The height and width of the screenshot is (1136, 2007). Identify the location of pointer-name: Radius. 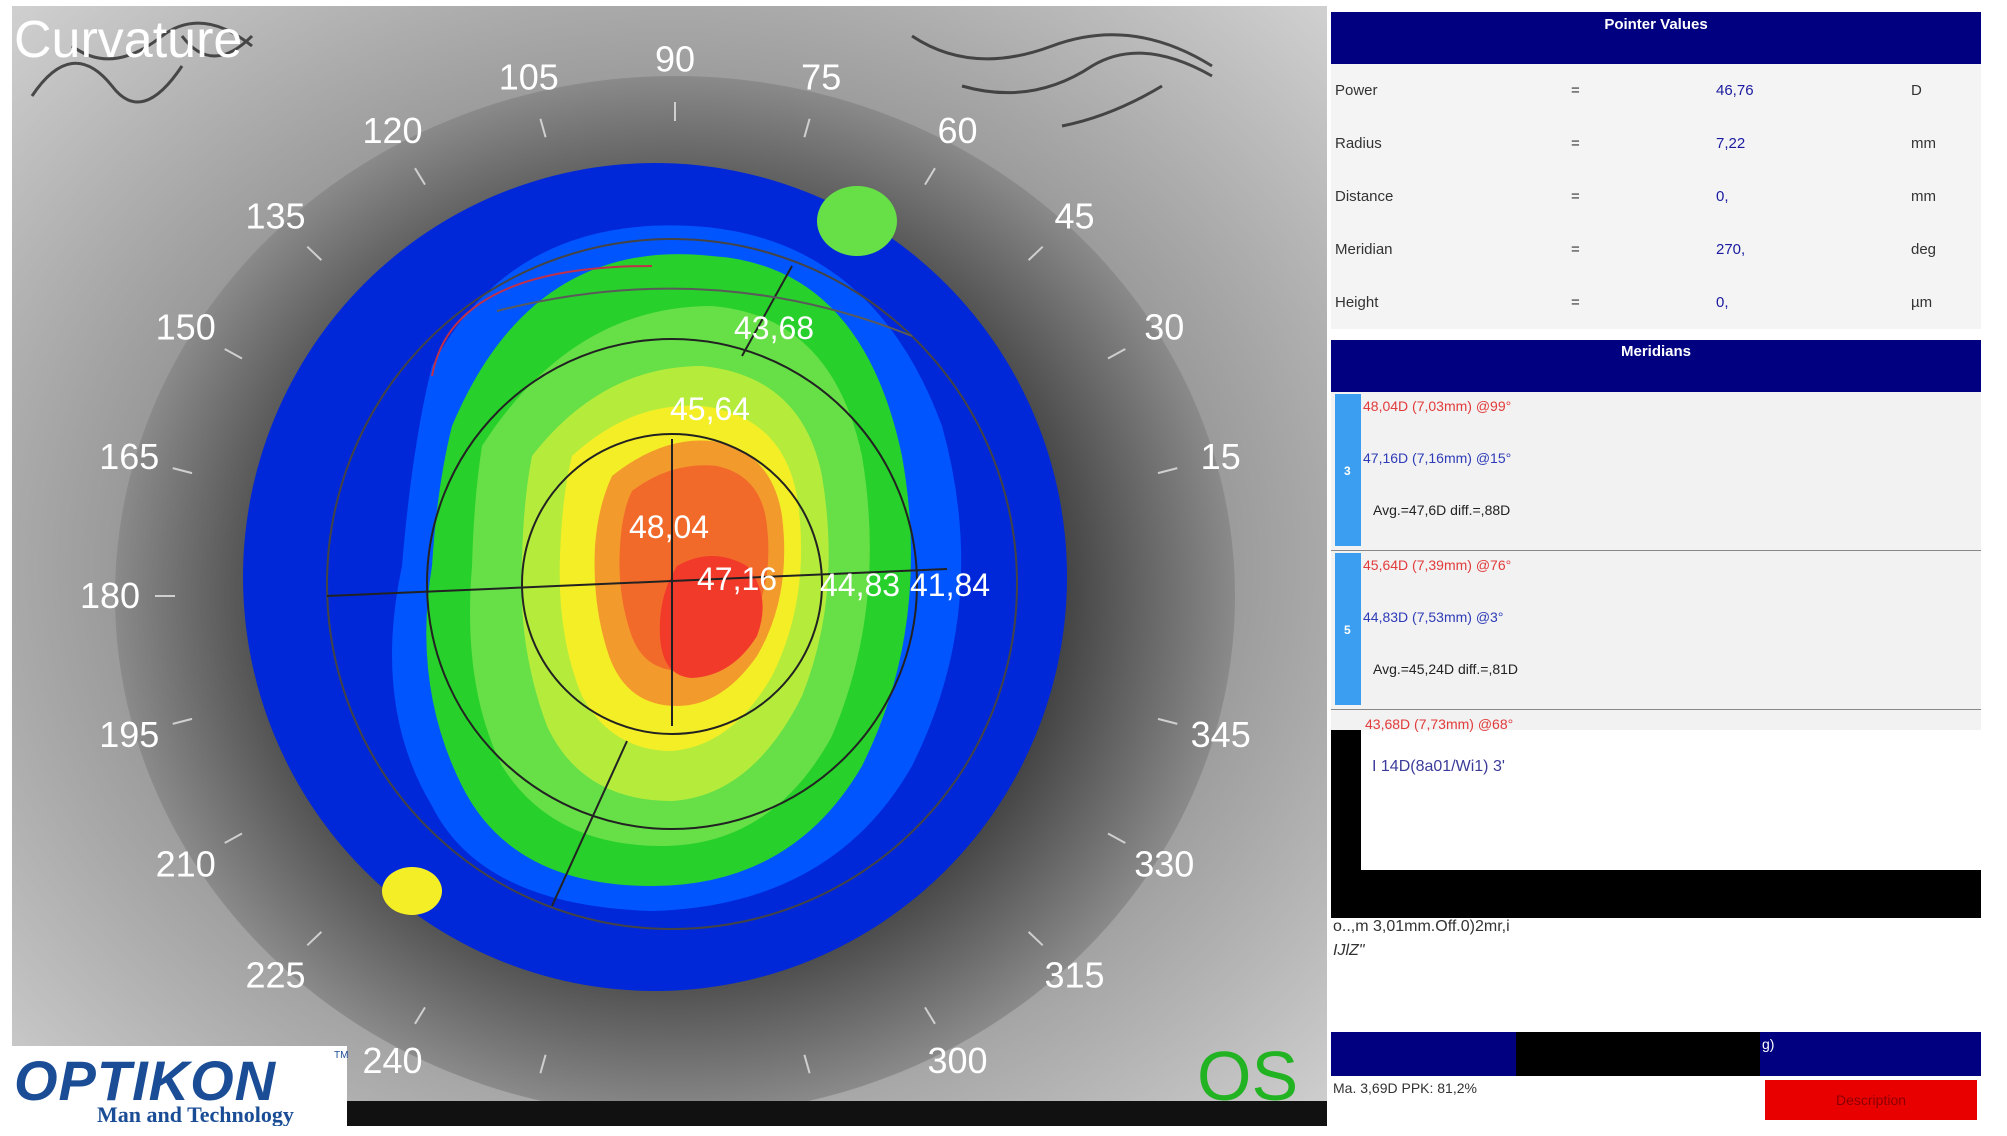
(1358, 143).